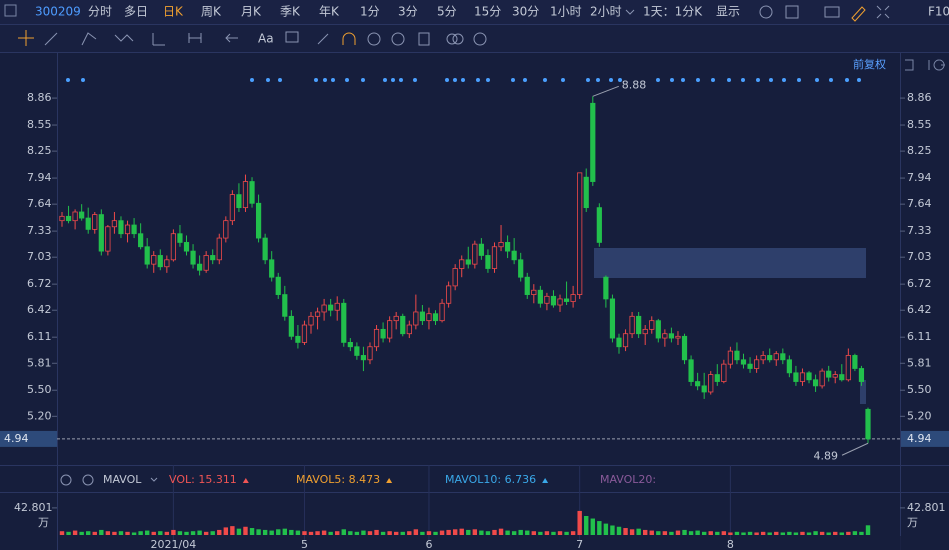 This screenshot has height=550, width=949. Describe the element at coordinates (195, 38) in the screenshot. I see `range-tool` at that location.